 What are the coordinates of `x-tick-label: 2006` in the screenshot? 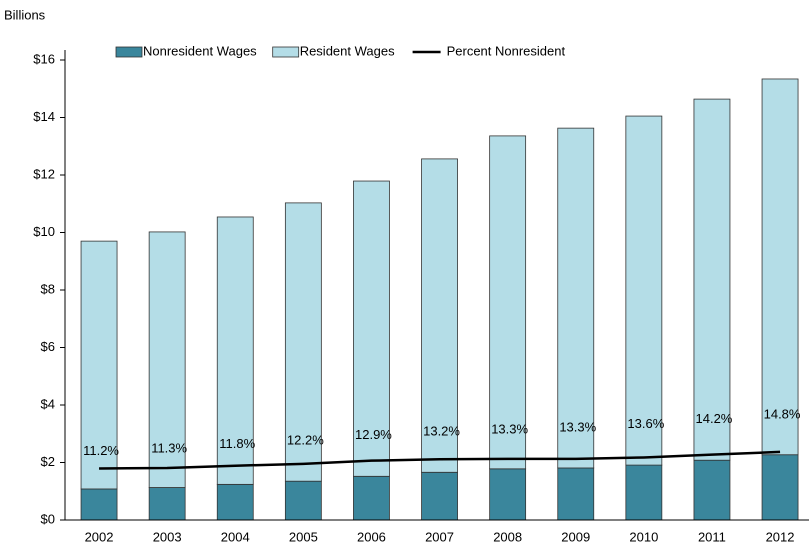 It's located at (371, 536).